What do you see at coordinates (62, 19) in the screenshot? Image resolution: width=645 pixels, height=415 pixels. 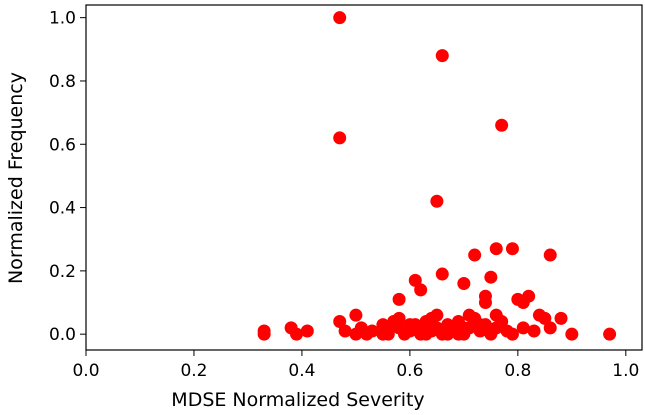 I see `y-tick-label: 1.0` at bounding box center [62, 19].